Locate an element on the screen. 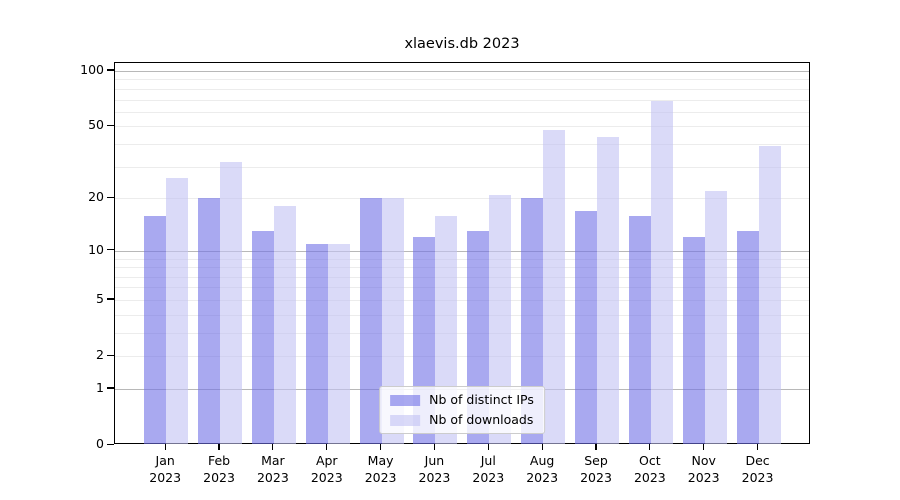  bar-ips-aug is located at coordinates (532, 321).